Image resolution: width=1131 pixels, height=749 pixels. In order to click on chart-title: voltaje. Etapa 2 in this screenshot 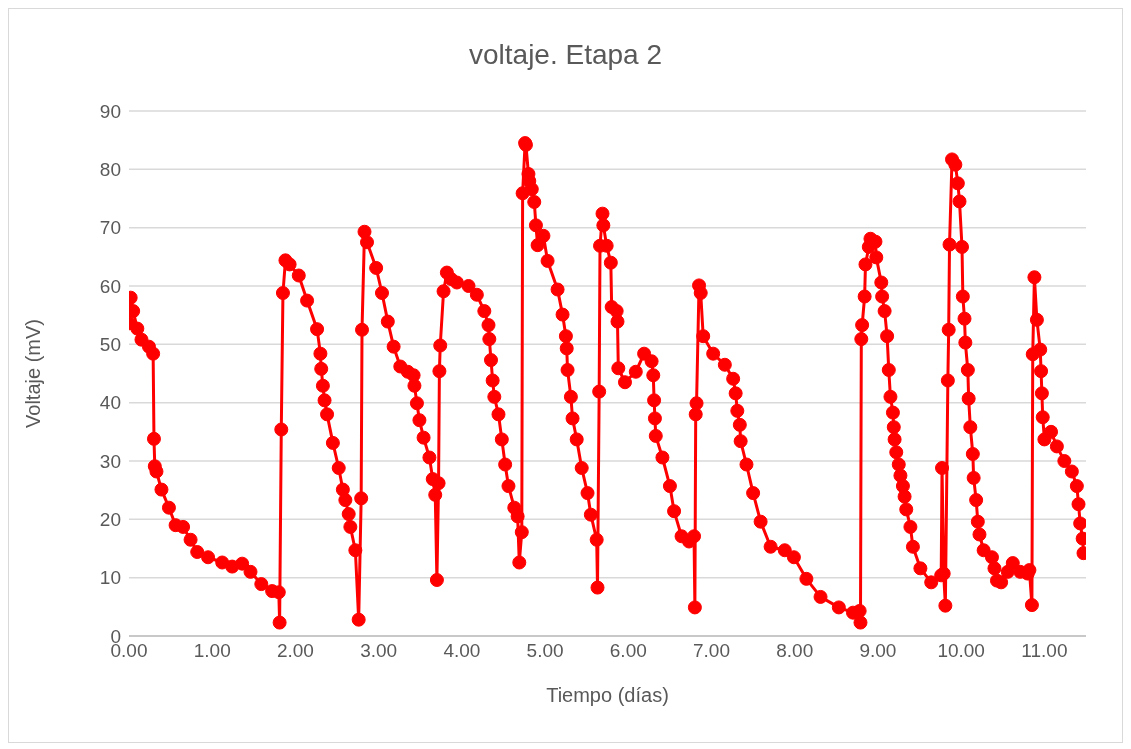, I will do `click(565, 55)`.